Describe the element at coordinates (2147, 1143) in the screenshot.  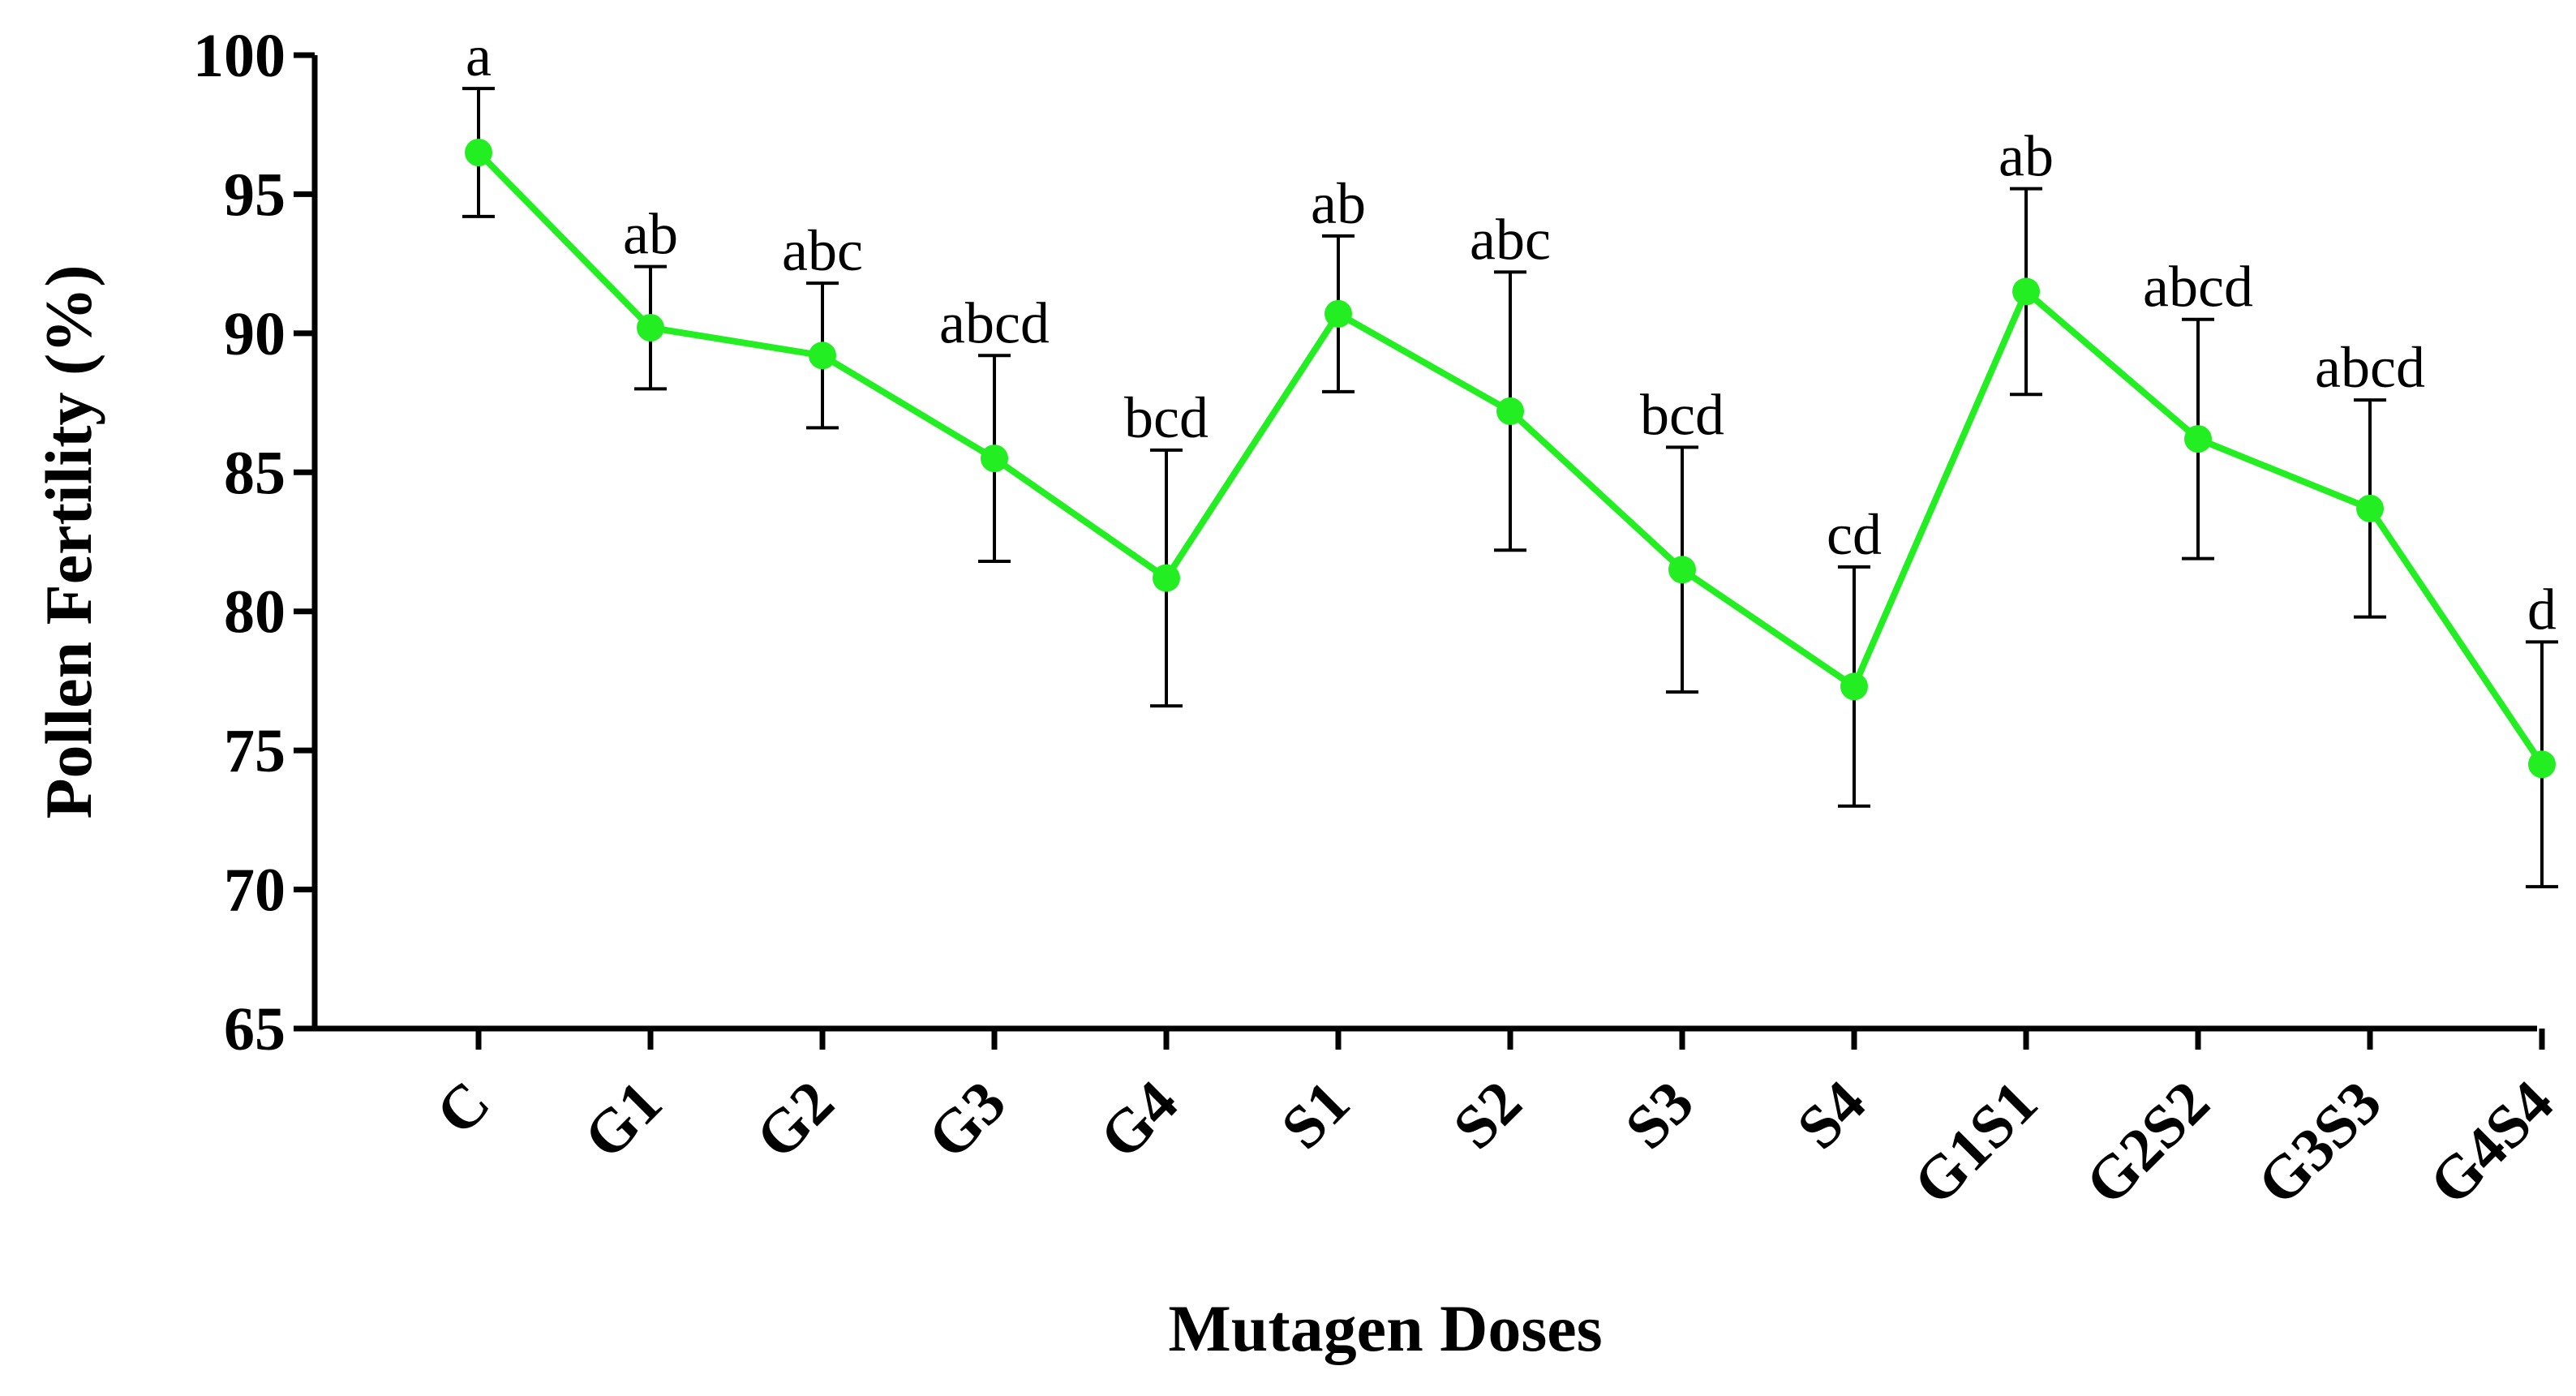
I see `x-tick-label: G2S2` at that location.